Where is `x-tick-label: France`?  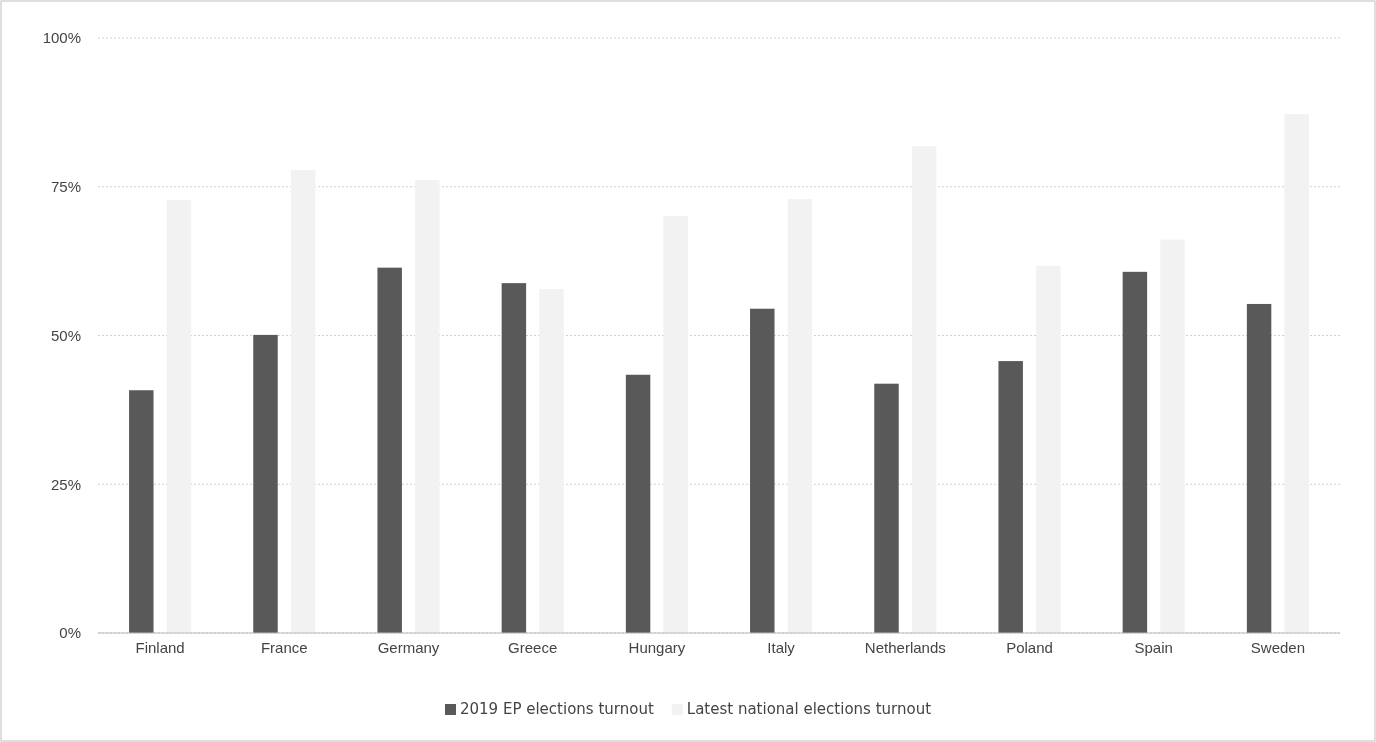
x-tick-label: France is located at coordinates (284, 647).